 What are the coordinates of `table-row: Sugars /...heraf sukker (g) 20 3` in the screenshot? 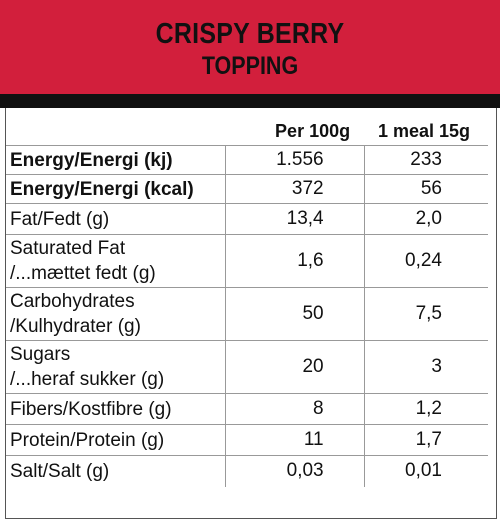 It's located at (247, 367).